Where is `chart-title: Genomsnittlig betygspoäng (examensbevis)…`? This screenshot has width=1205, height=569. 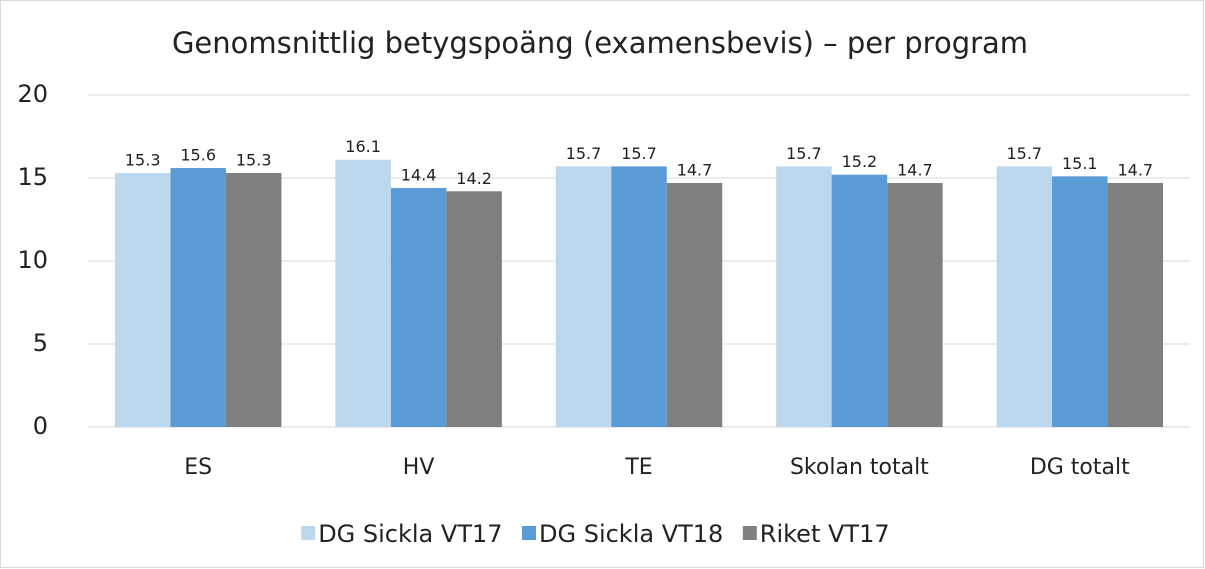 chart-title: Genomsnittlig betygspoäng (examensbevis)… is located at coordinates (600, 43).